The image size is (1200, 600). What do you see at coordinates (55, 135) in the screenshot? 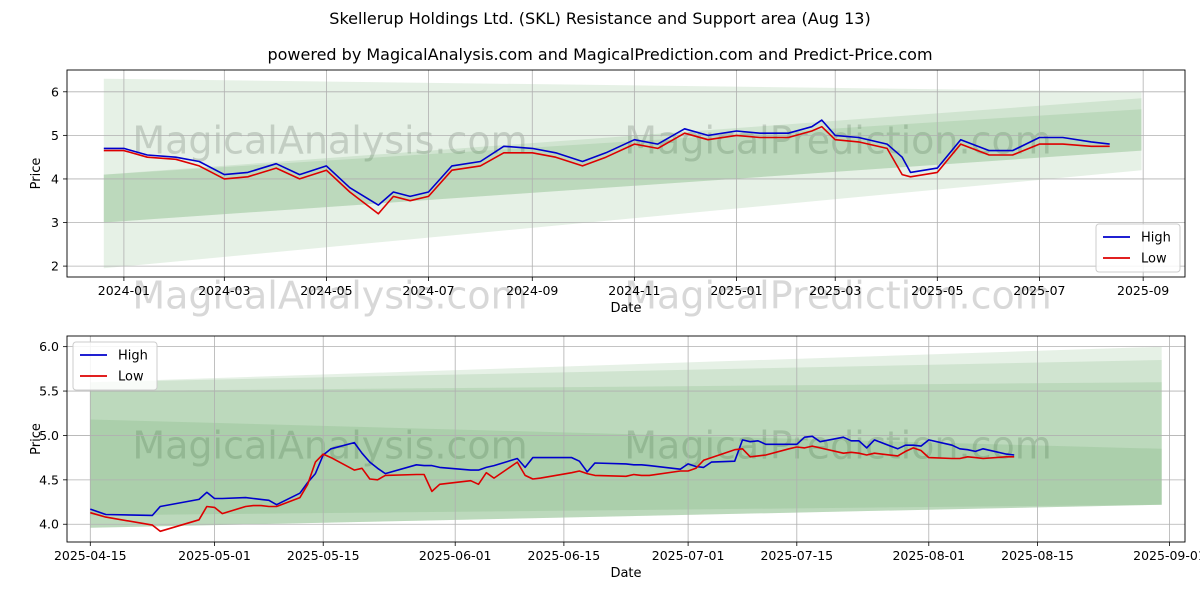
I see `chart1-y-tick-label: 5` at bounding box center [55, 135].